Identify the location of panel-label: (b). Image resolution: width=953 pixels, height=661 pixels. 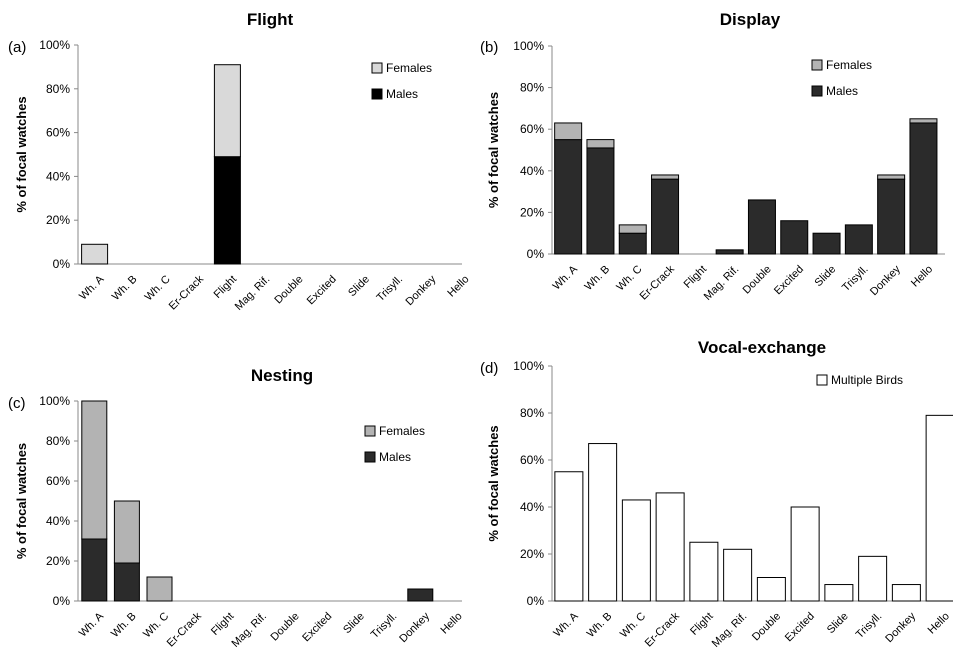
(489, 47).